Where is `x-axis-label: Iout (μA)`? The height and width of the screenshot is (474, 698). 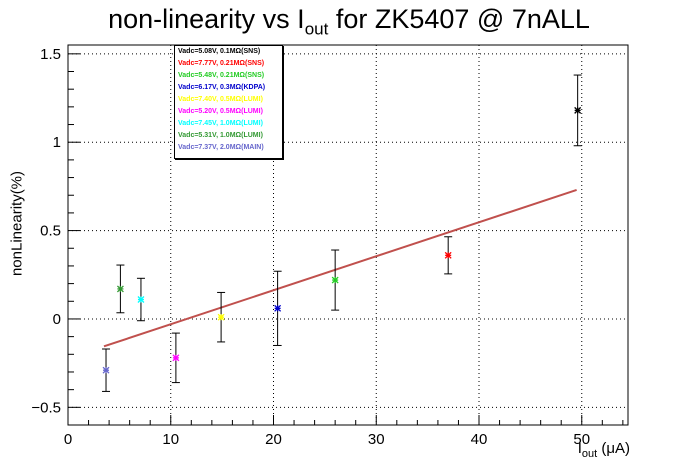
x-axis-label: Iout (μA) is located at coordinates (603, 450).